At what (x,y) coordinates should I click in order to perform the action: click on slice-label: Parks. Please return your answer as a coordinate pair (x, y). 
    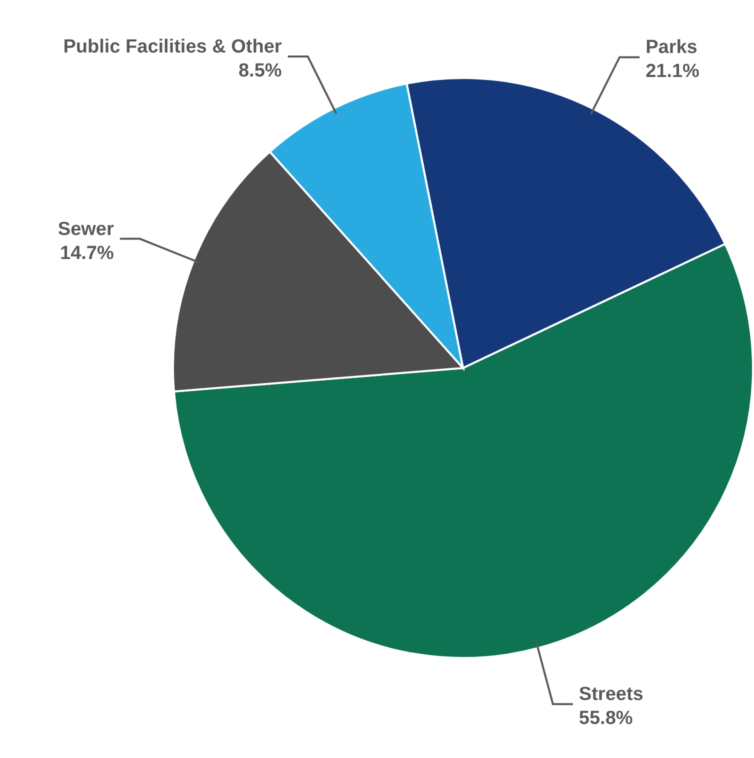
    Looking at the image, I should click on (672, 47).